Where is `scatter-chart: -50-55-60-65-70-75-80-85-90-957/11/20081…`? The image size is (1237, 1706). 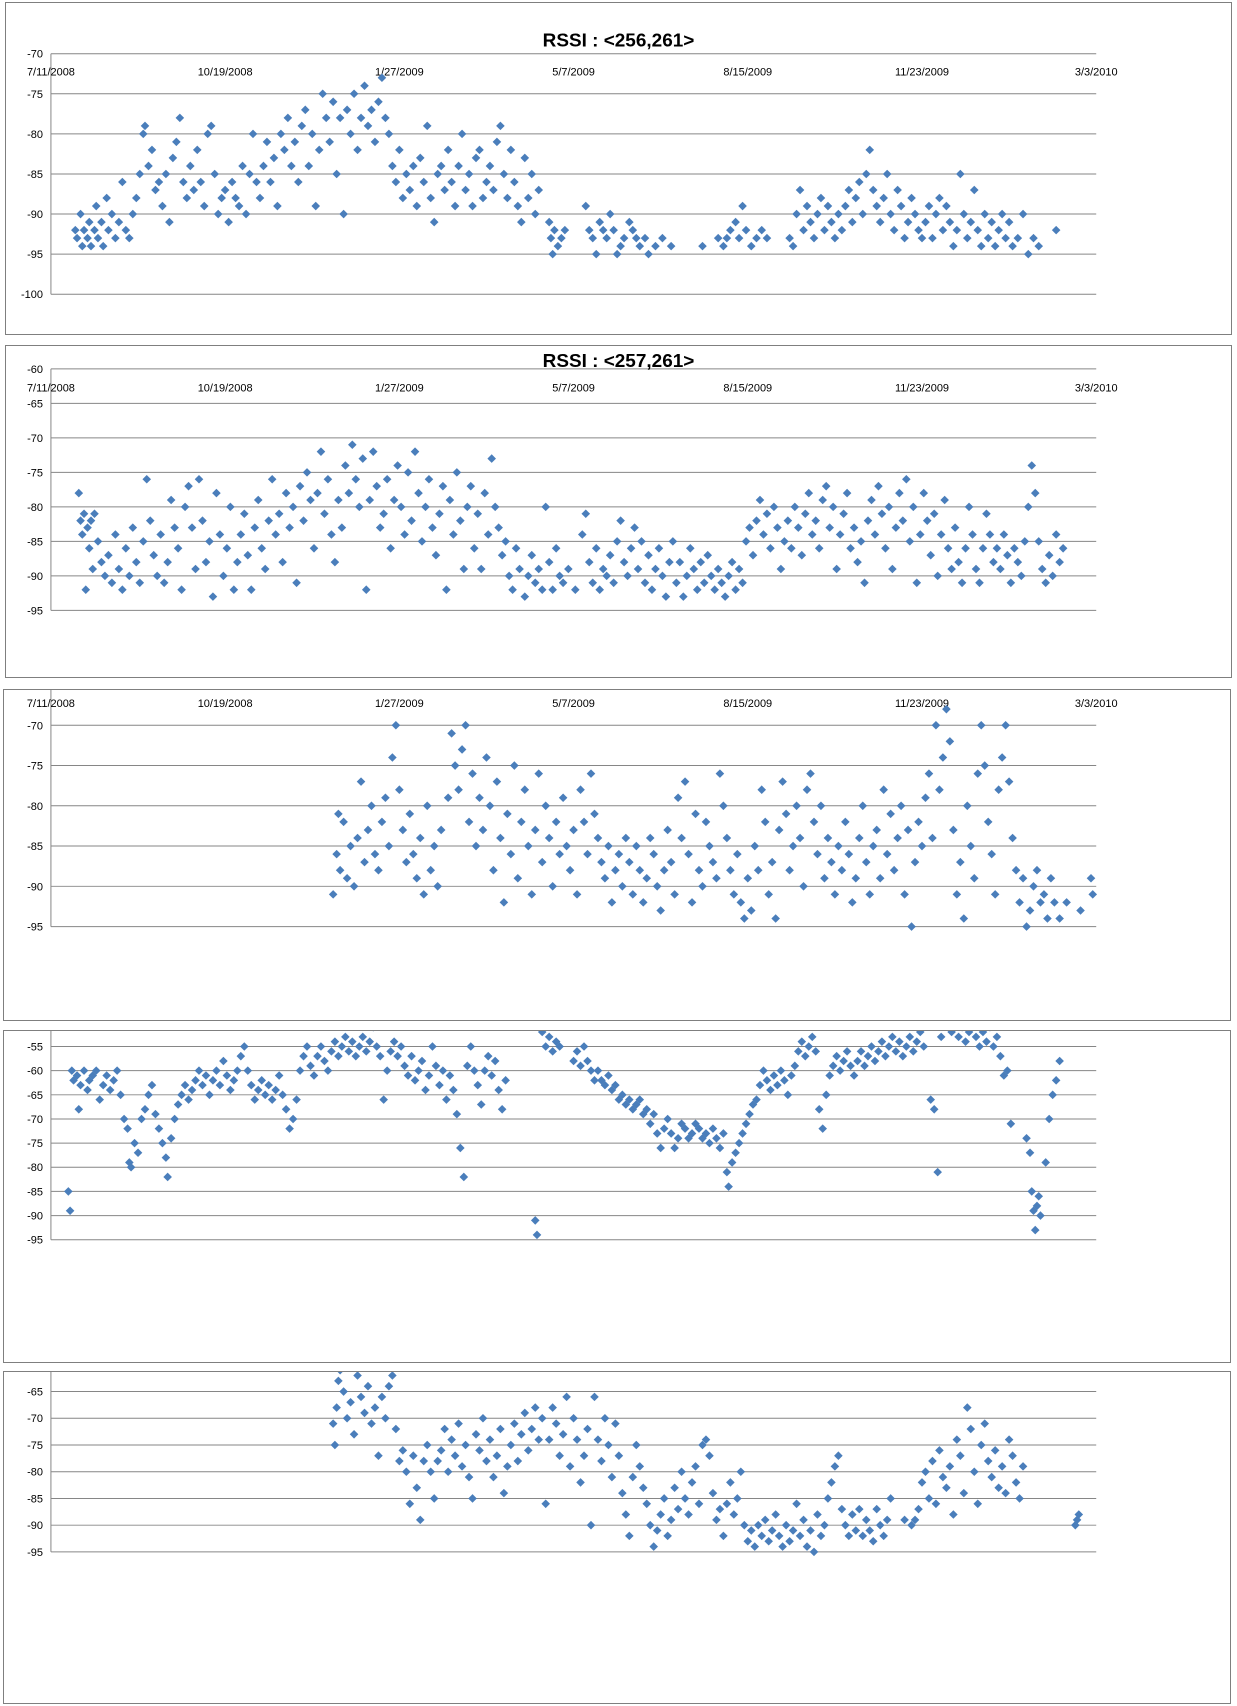 scatter-chart: -50-55-60-65-70-75-80-85-90-957/11/20081… is located at coordinates (562, 1465).